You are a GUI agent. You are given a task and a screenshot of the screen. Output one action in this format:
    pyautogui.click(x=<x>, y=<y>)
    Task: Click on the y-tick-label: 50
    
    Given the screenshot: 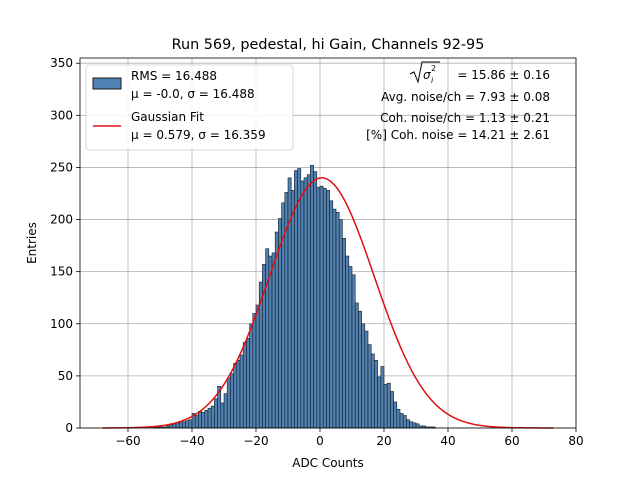 What is the action you would take?
    pyautogui.click(x=65, y=376)
    